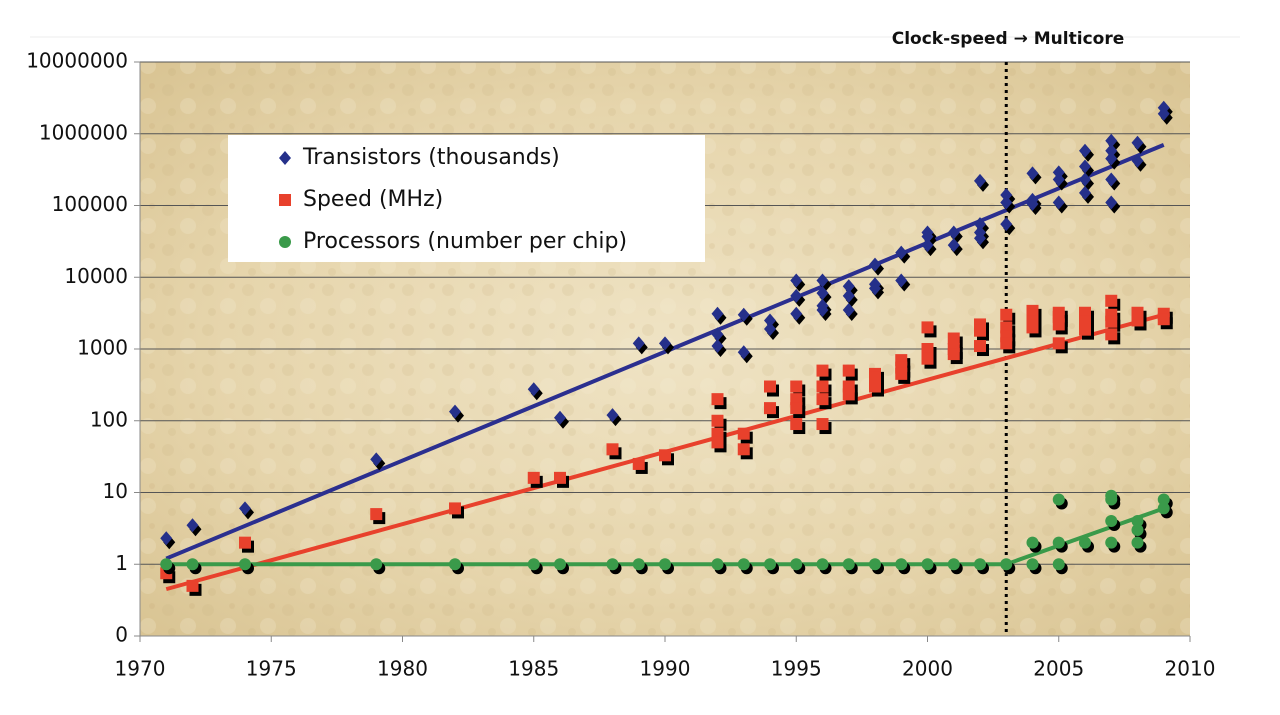 The height and width of the screenshot is (715, 1280). What do you see at coordinates (109, 419) in the screenshot?
I see `y-tick-label: 100` at bounding box center [109, 419].